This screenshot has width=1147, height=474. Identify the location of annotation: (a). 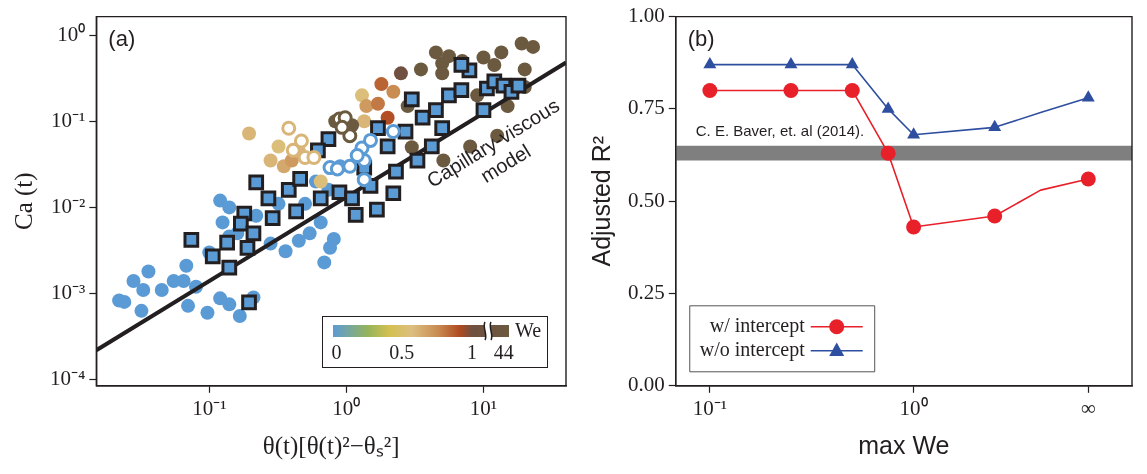
(122, 38).